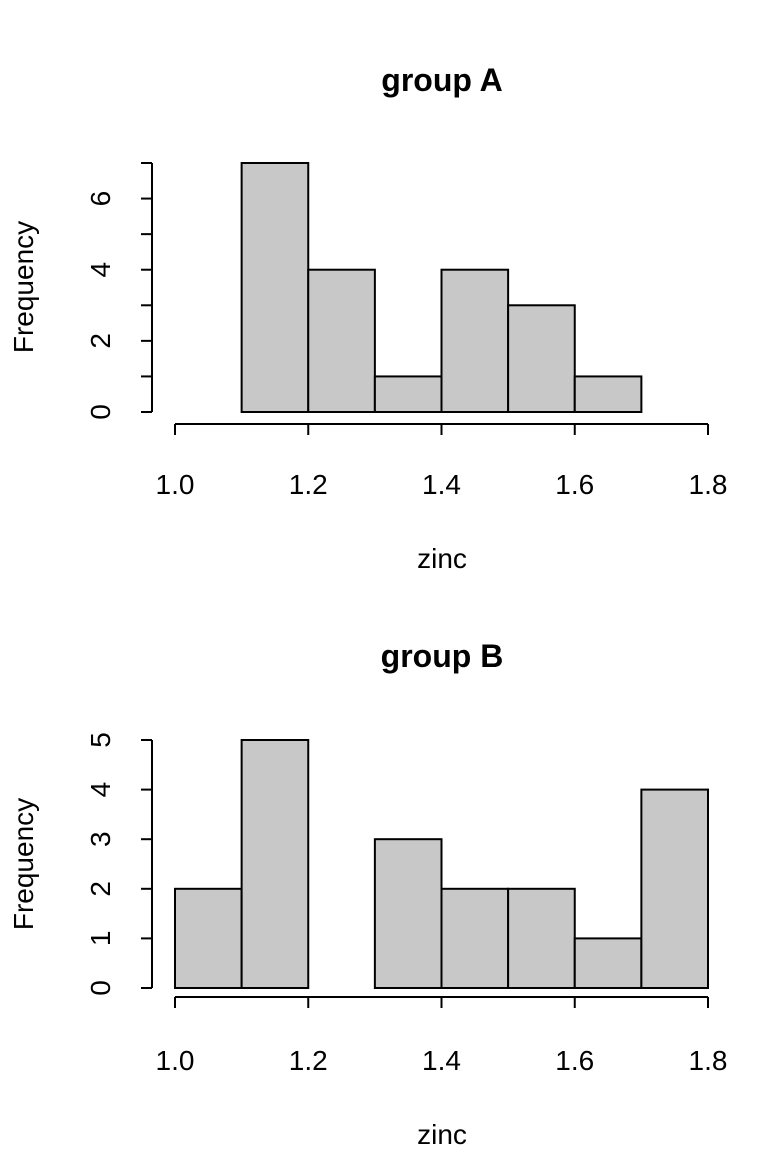  I want to click on chart-title: group A, so click(441, 80).